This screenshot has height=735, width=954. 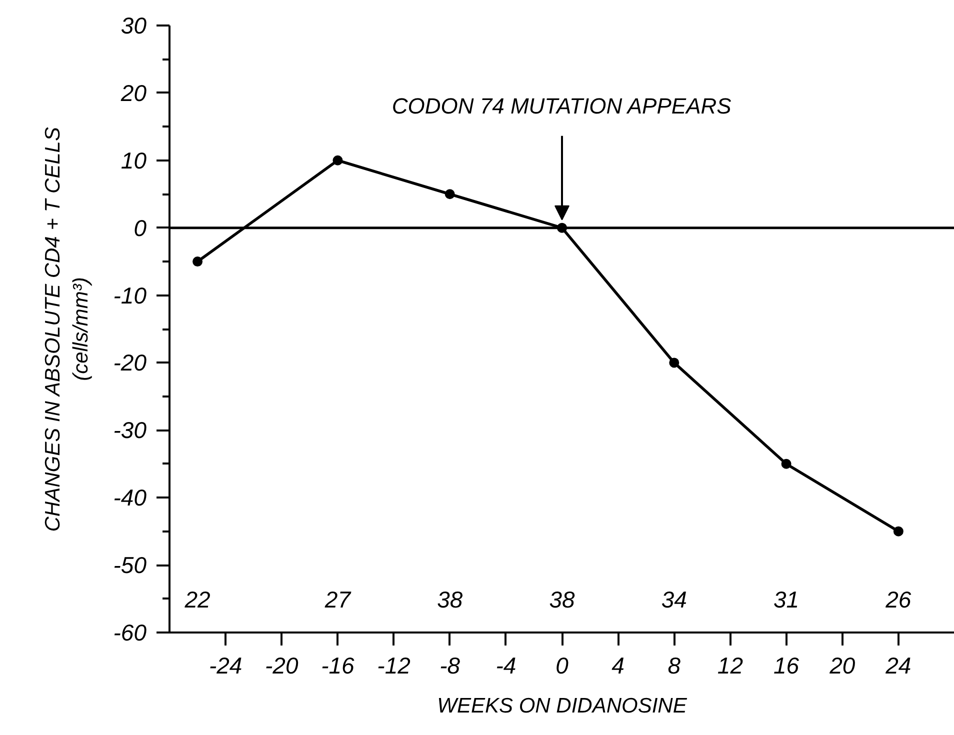 I want to click on x-tick-label: -16, so click(x=338, y=665).